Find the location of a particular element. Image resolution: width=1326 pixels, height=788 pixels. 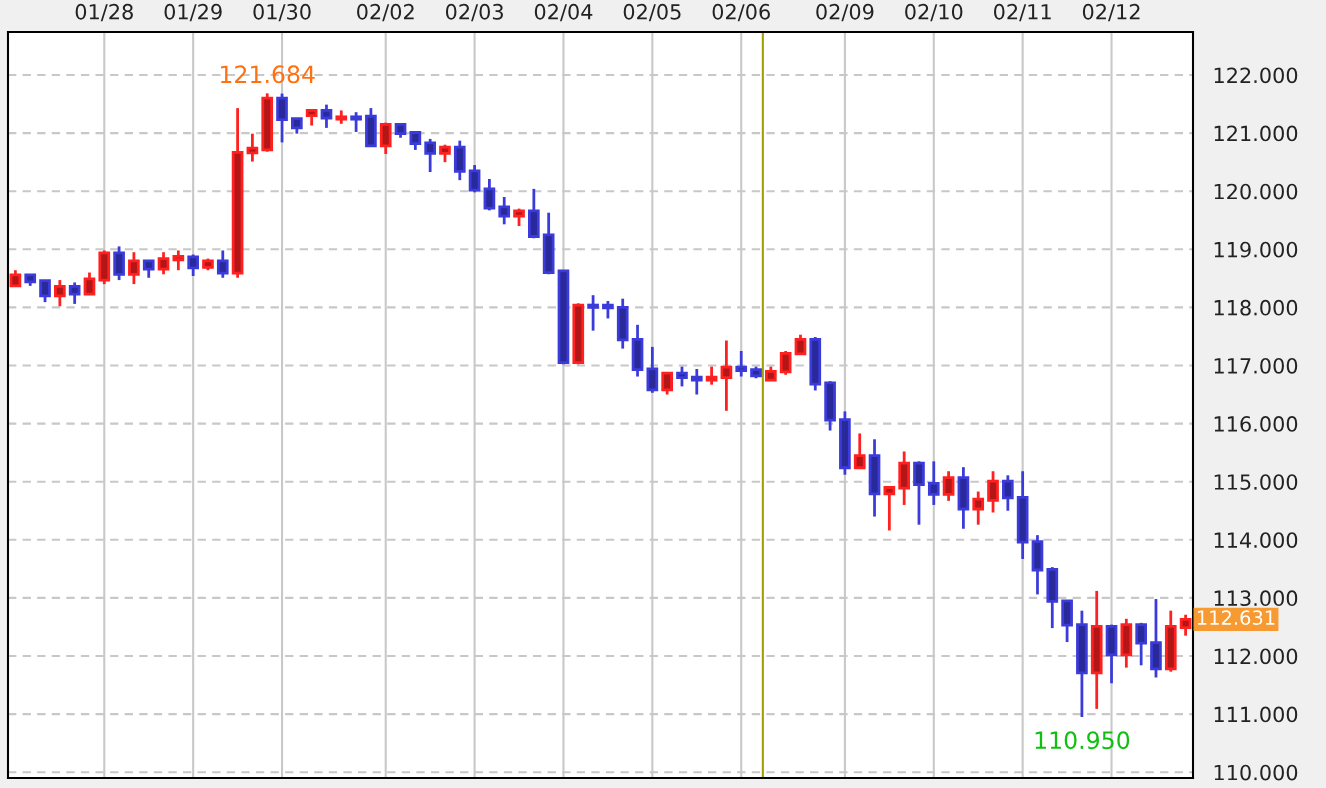

y-tick-label: 122.000 is located at coordinates (1256, 75).